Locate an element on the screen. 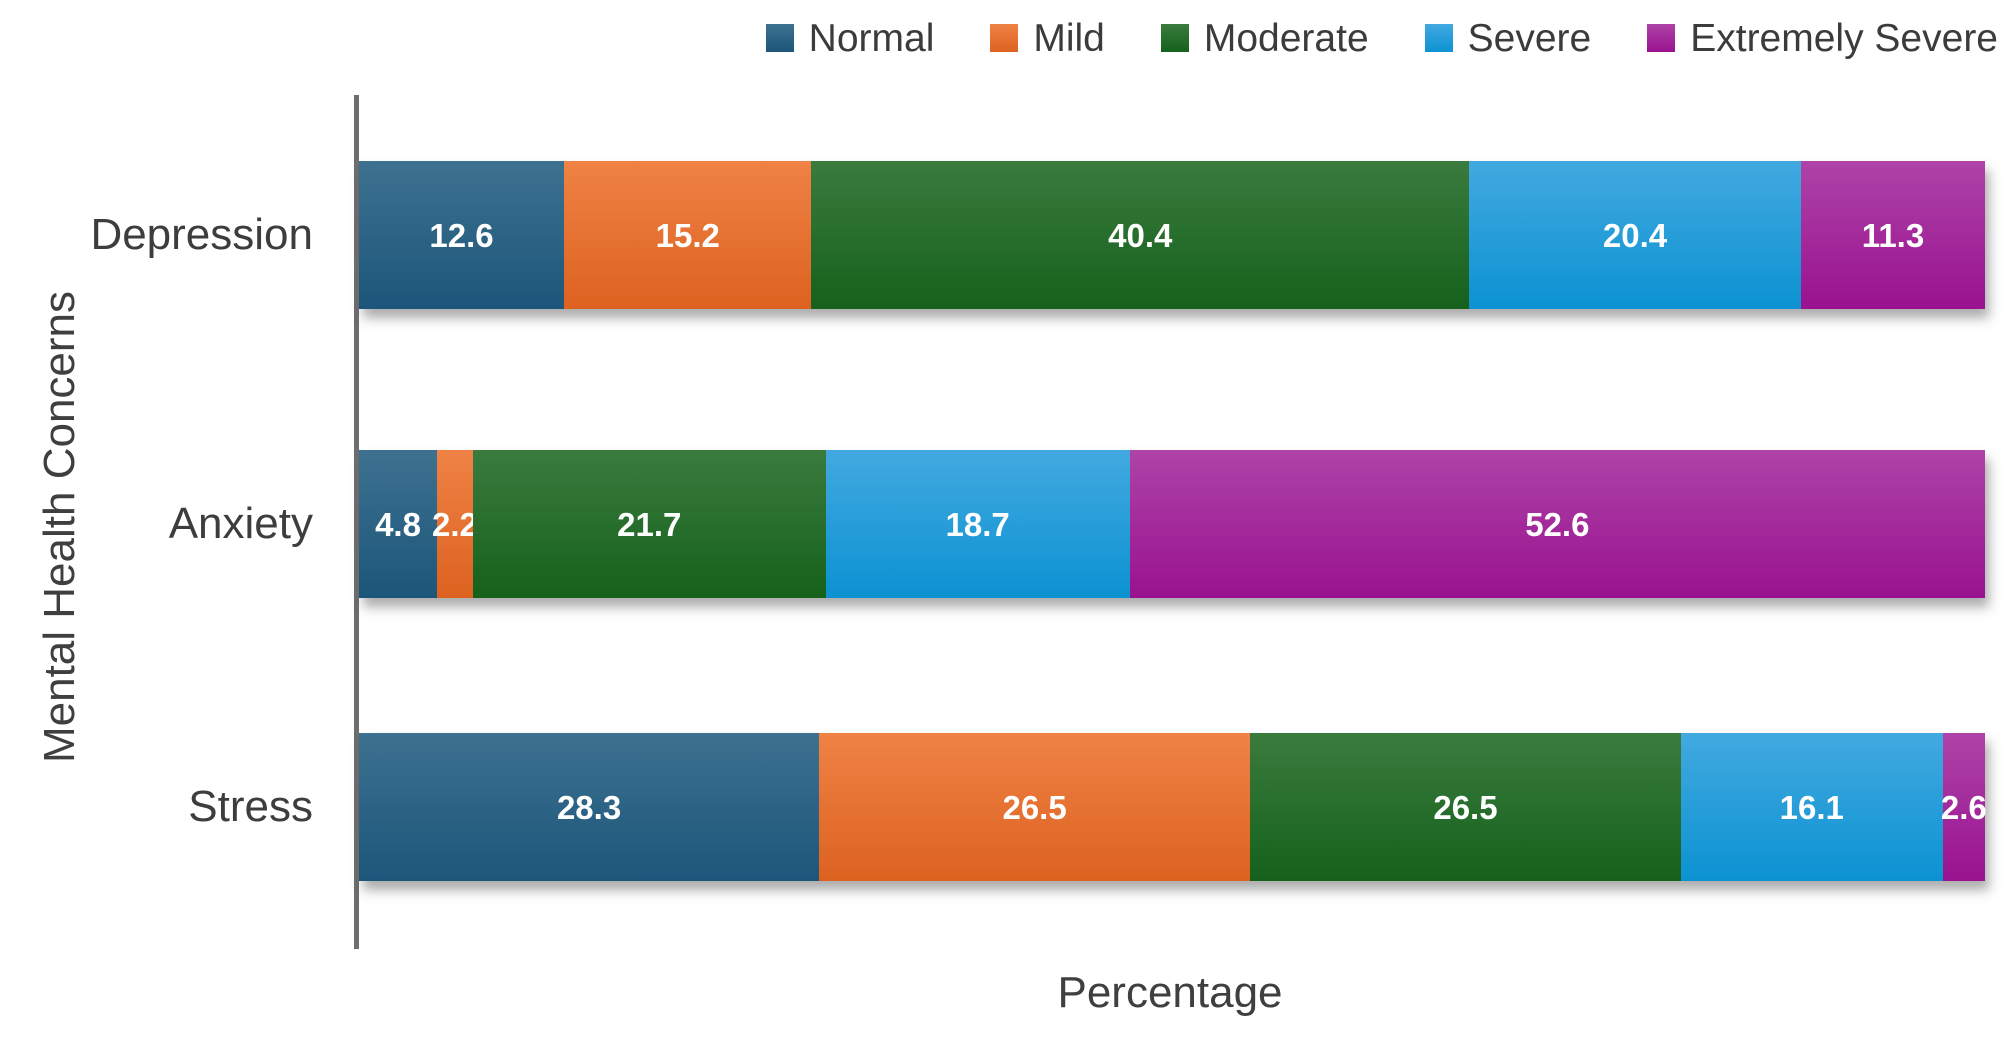 This screenshot has width=2014, height=1059. bar-segment-value: 21.7 is located at coordinates (649, 524).